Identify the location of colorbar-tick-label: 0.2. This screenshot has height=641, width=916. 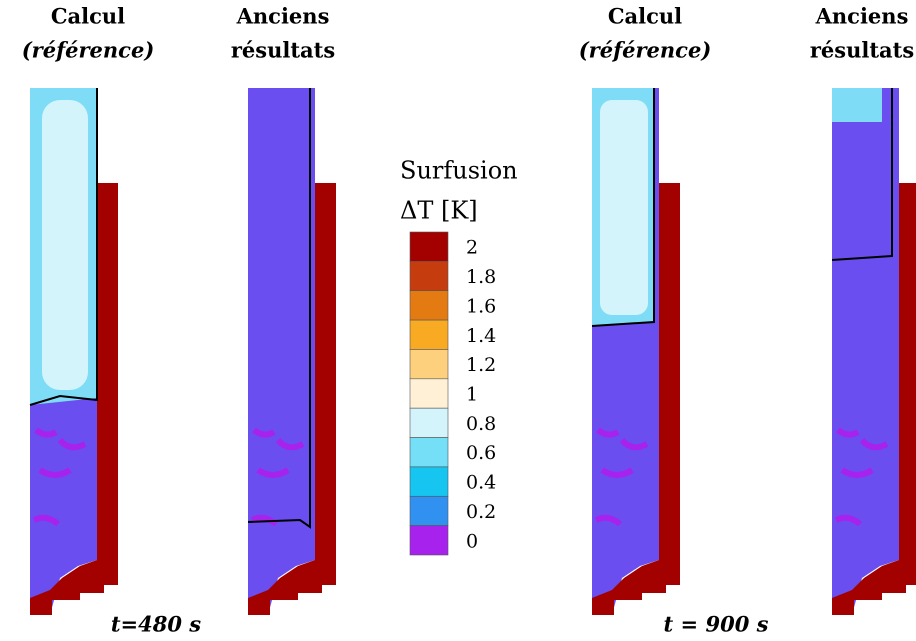
(481, 512).